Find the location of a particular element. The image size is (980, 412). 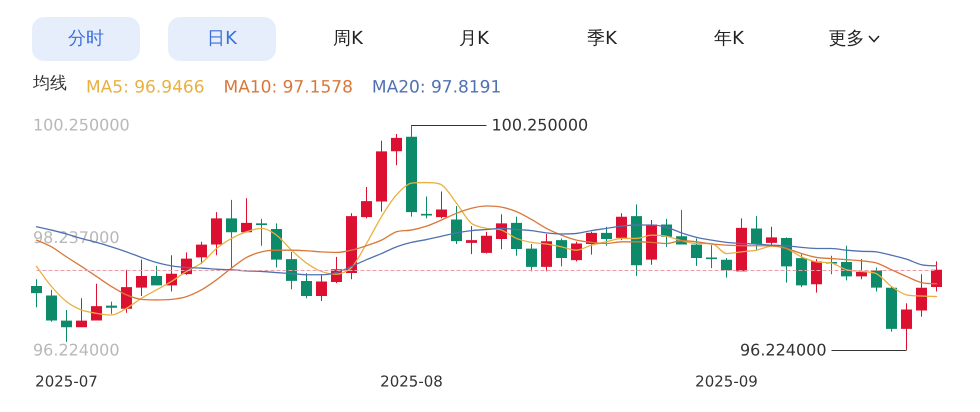

text: 年K is located at coordinates (729, 39).